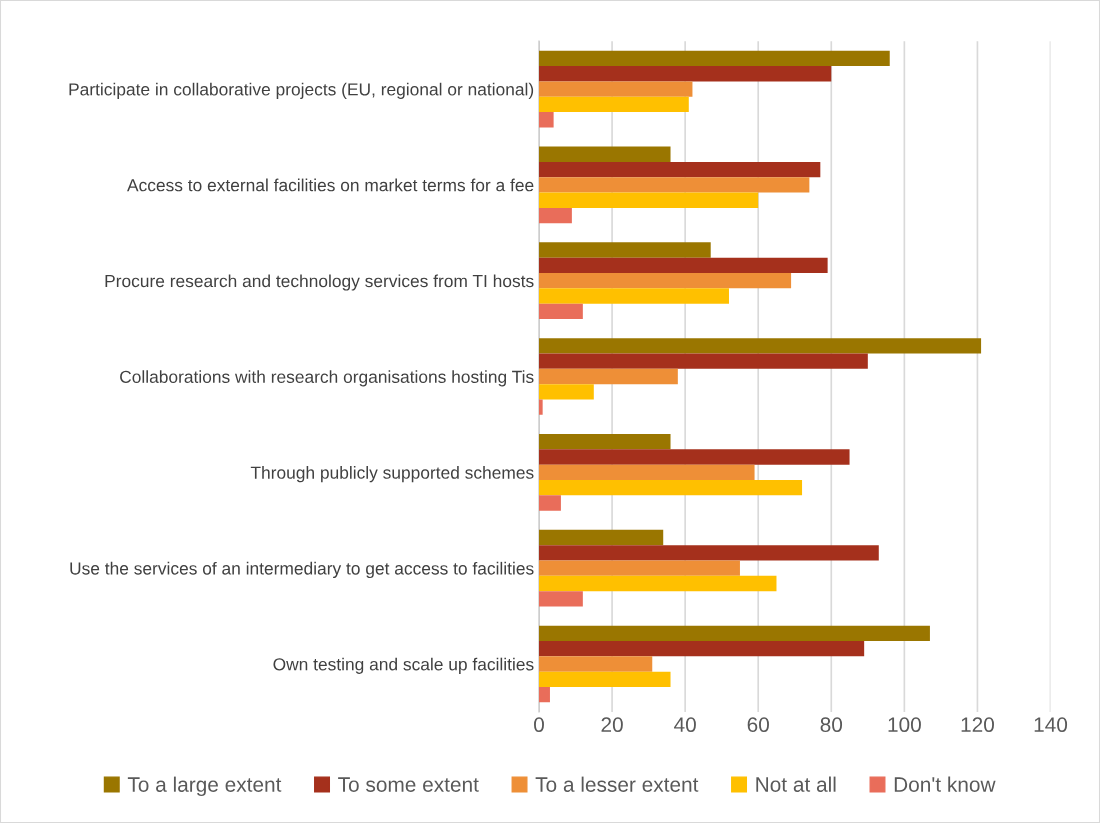 This screenshot has height=823, width=1100. Describe the element at coordinates (301, 90) in the screenshot. I see `y-tick-label: Participate in collaborative projects (EU, regional or national)` at that location.